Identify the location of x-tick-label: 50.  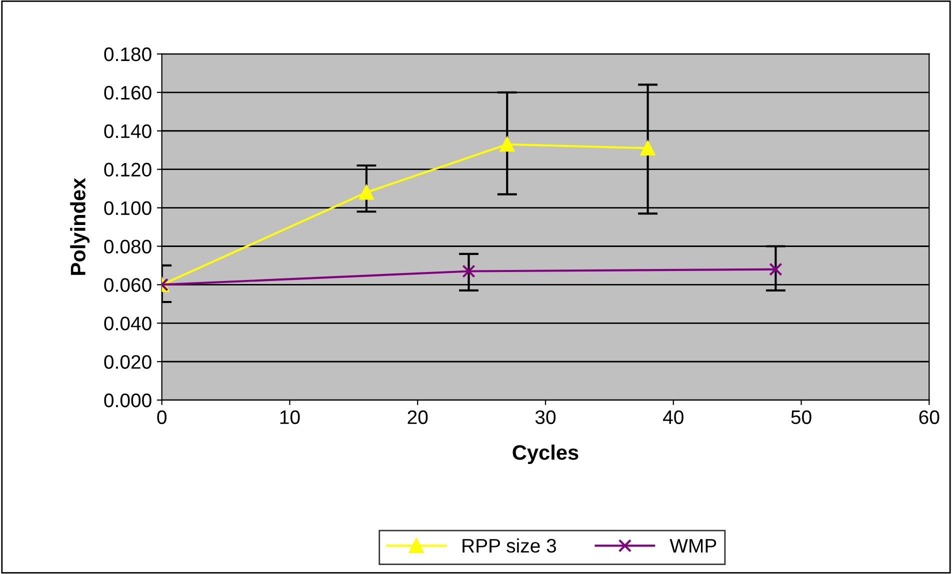
(801, 417).